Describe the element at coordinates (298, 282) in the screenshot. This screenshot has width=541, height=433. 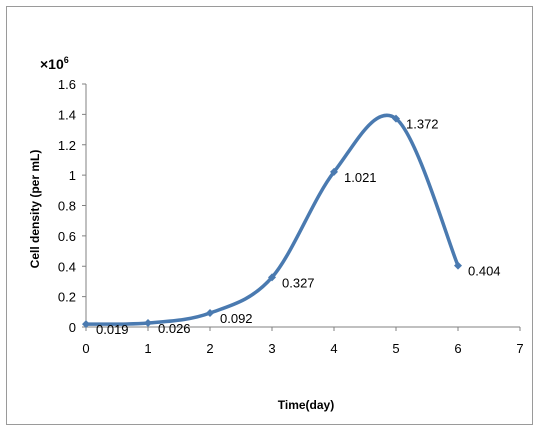
I see `data-label: 0.327` at that location.